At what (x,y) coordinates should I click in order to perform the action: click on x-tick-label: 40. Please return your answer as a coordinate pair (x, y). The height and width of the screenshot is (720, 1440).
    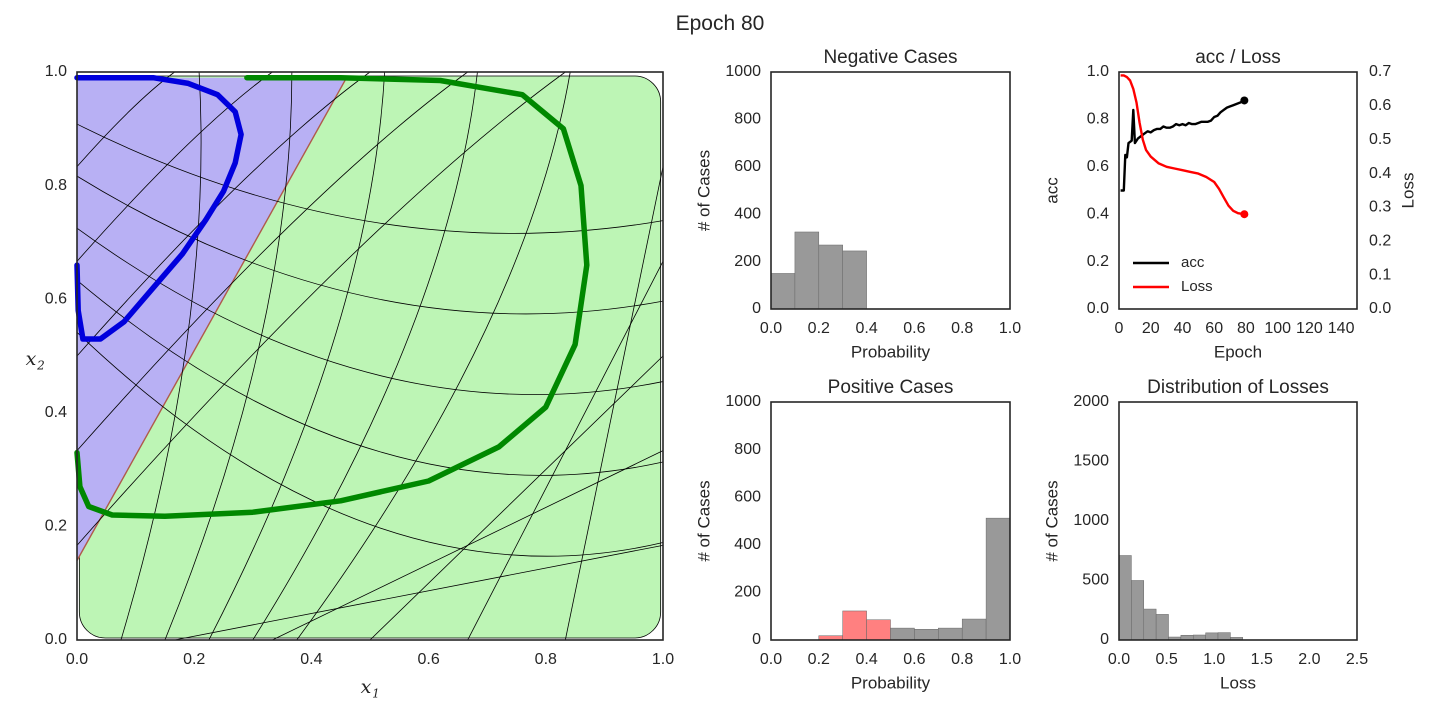
    Looking at the image, I should click on (1183, 328).